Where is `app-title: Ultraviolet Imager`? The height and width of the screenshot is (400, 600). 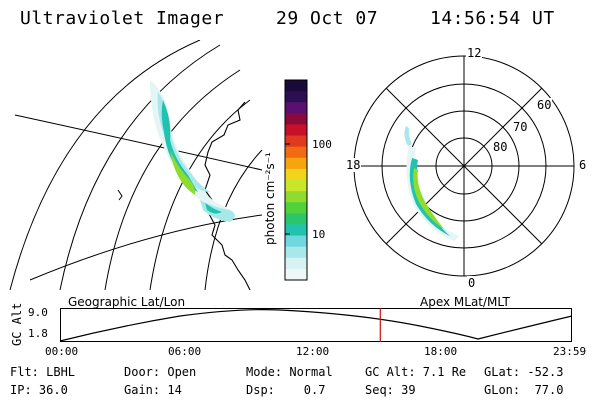 app-title: Ultraviolet Imager is located at coordinates (122, 18).